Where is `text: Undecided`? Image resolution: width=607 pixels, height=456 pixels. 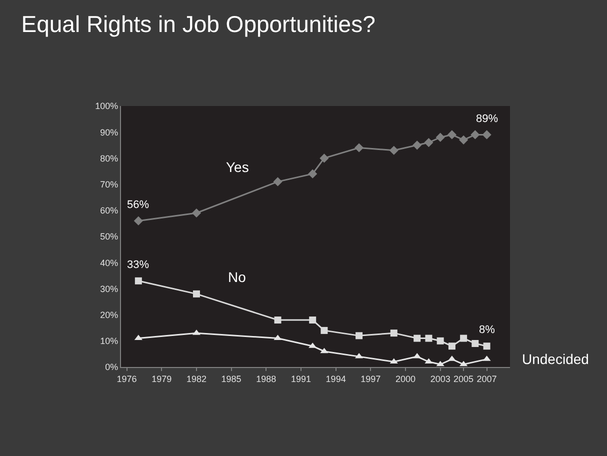 text: Undecided is located at coordinates (555, 359).